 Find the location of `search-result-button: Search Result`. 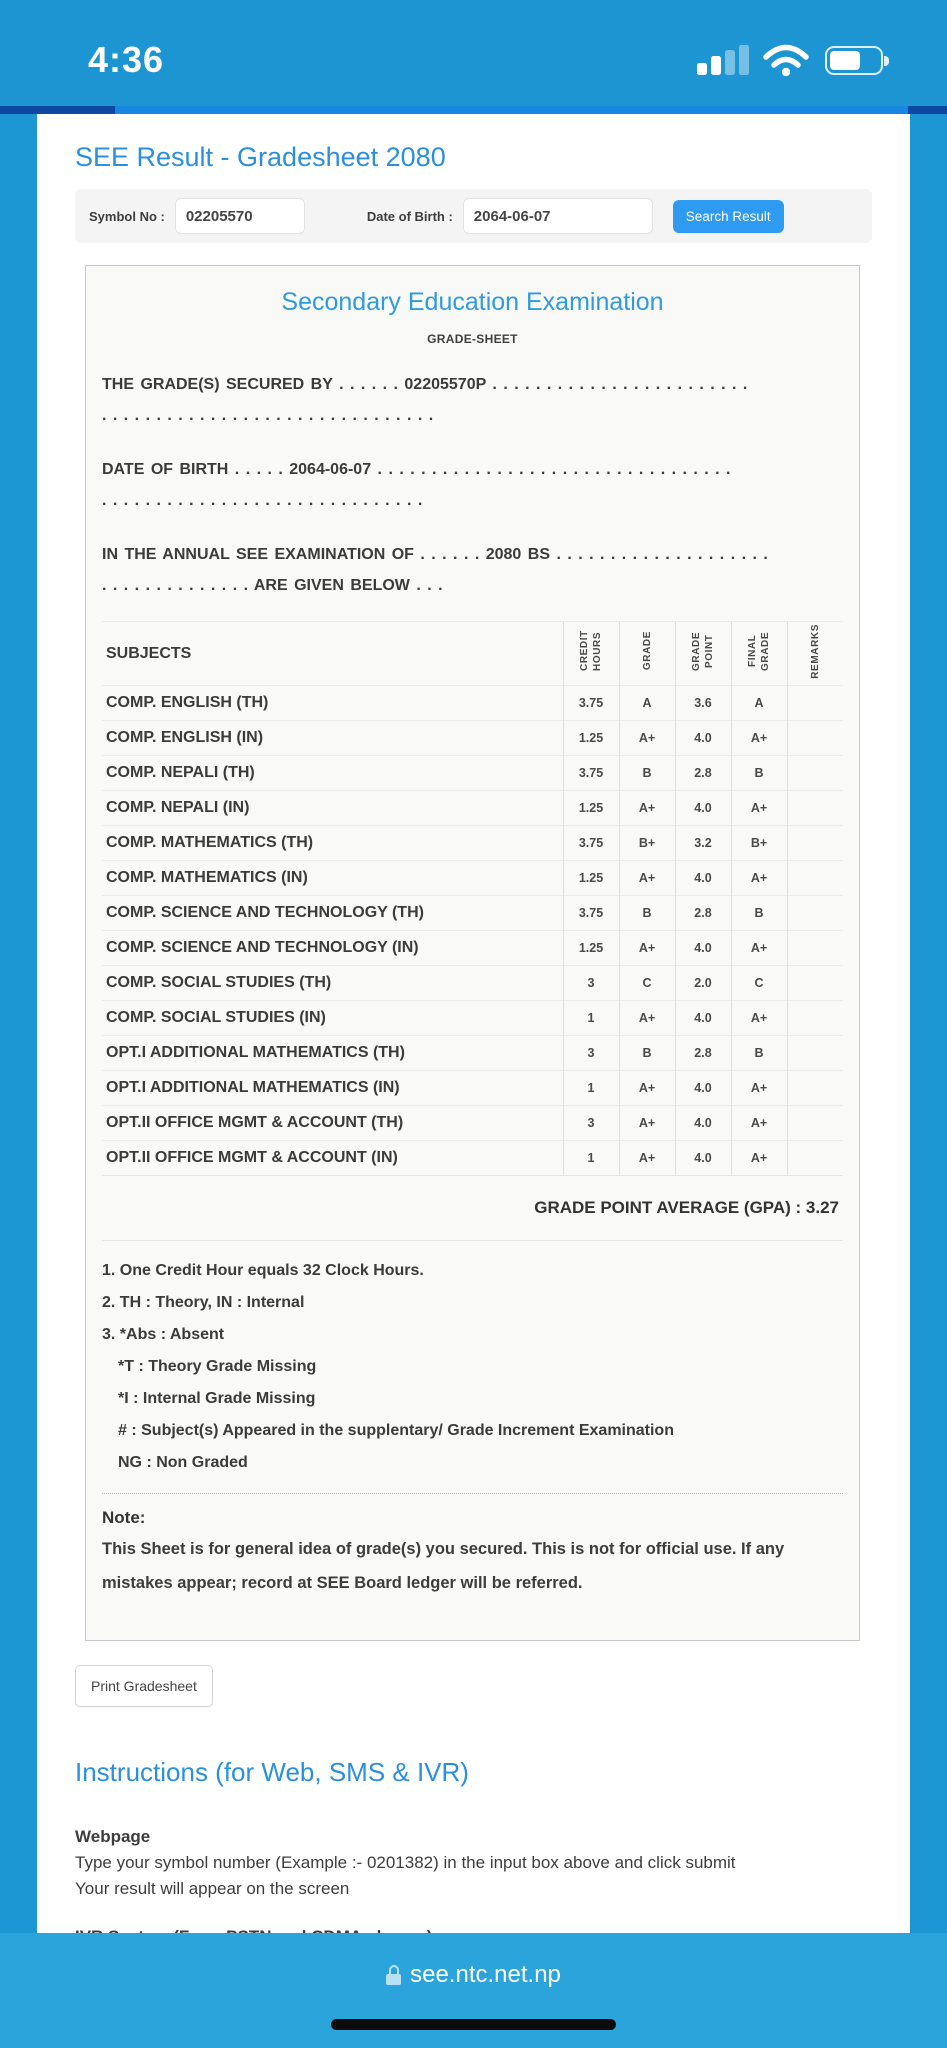

search-result-button: Search Result is located at coordinates (728, 216).